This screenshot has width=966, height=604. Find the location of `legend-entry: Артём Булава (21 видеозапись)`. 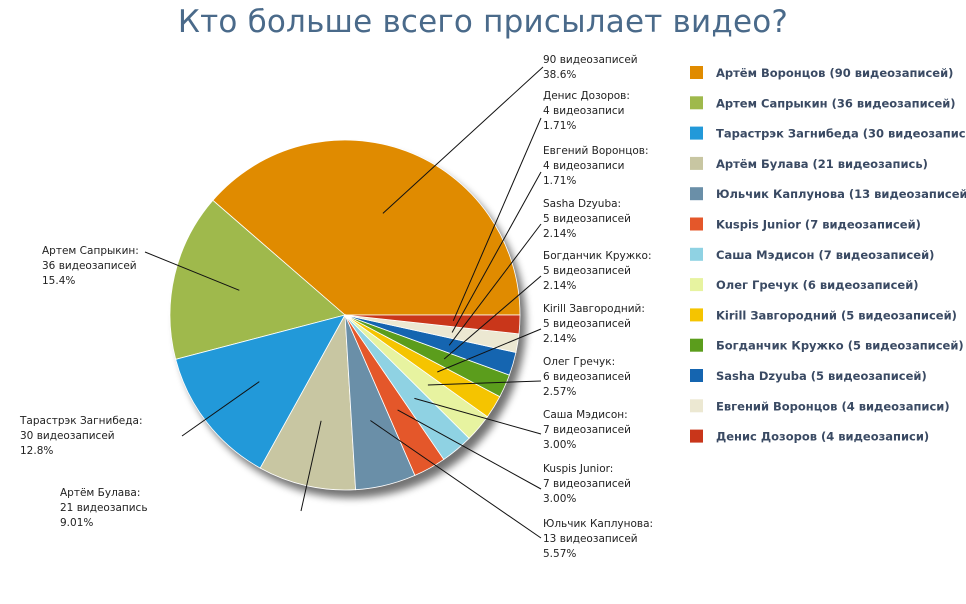

legend-entry: Артём Булава (21 видеозапись) is located at coordinates (822, 164).